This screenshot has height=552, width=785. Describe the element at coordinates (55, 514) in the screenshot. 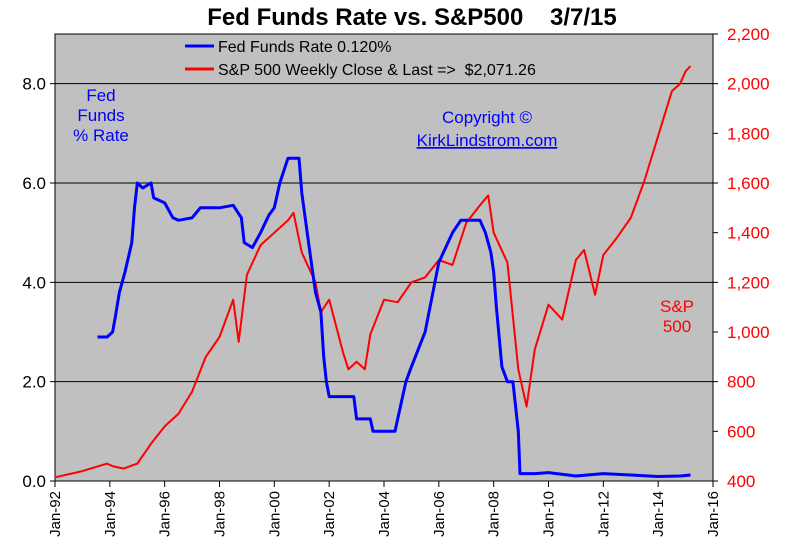

I see `x-tick-label: Jan-92` at that location.